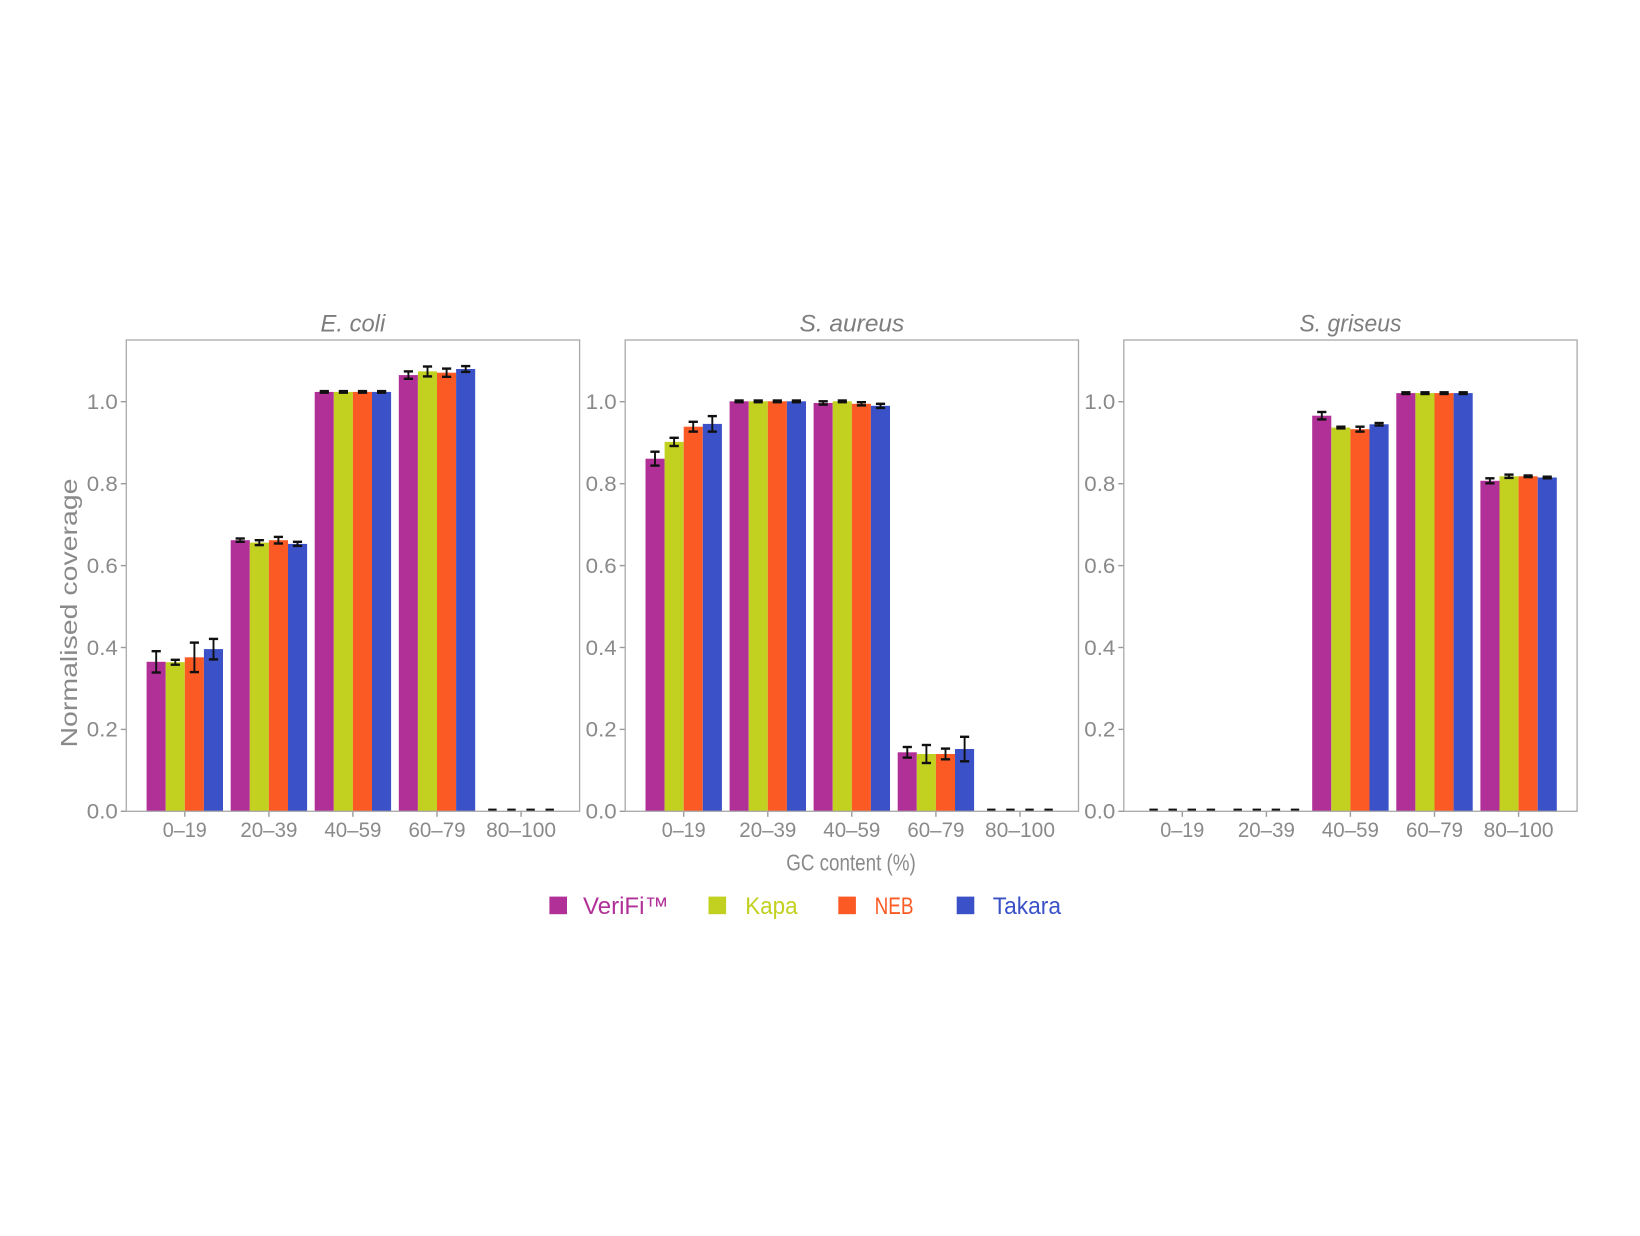  Describe the element at coordinates (852, 324) in the screenshot. I see `svg-text: S. aureus` at that location.